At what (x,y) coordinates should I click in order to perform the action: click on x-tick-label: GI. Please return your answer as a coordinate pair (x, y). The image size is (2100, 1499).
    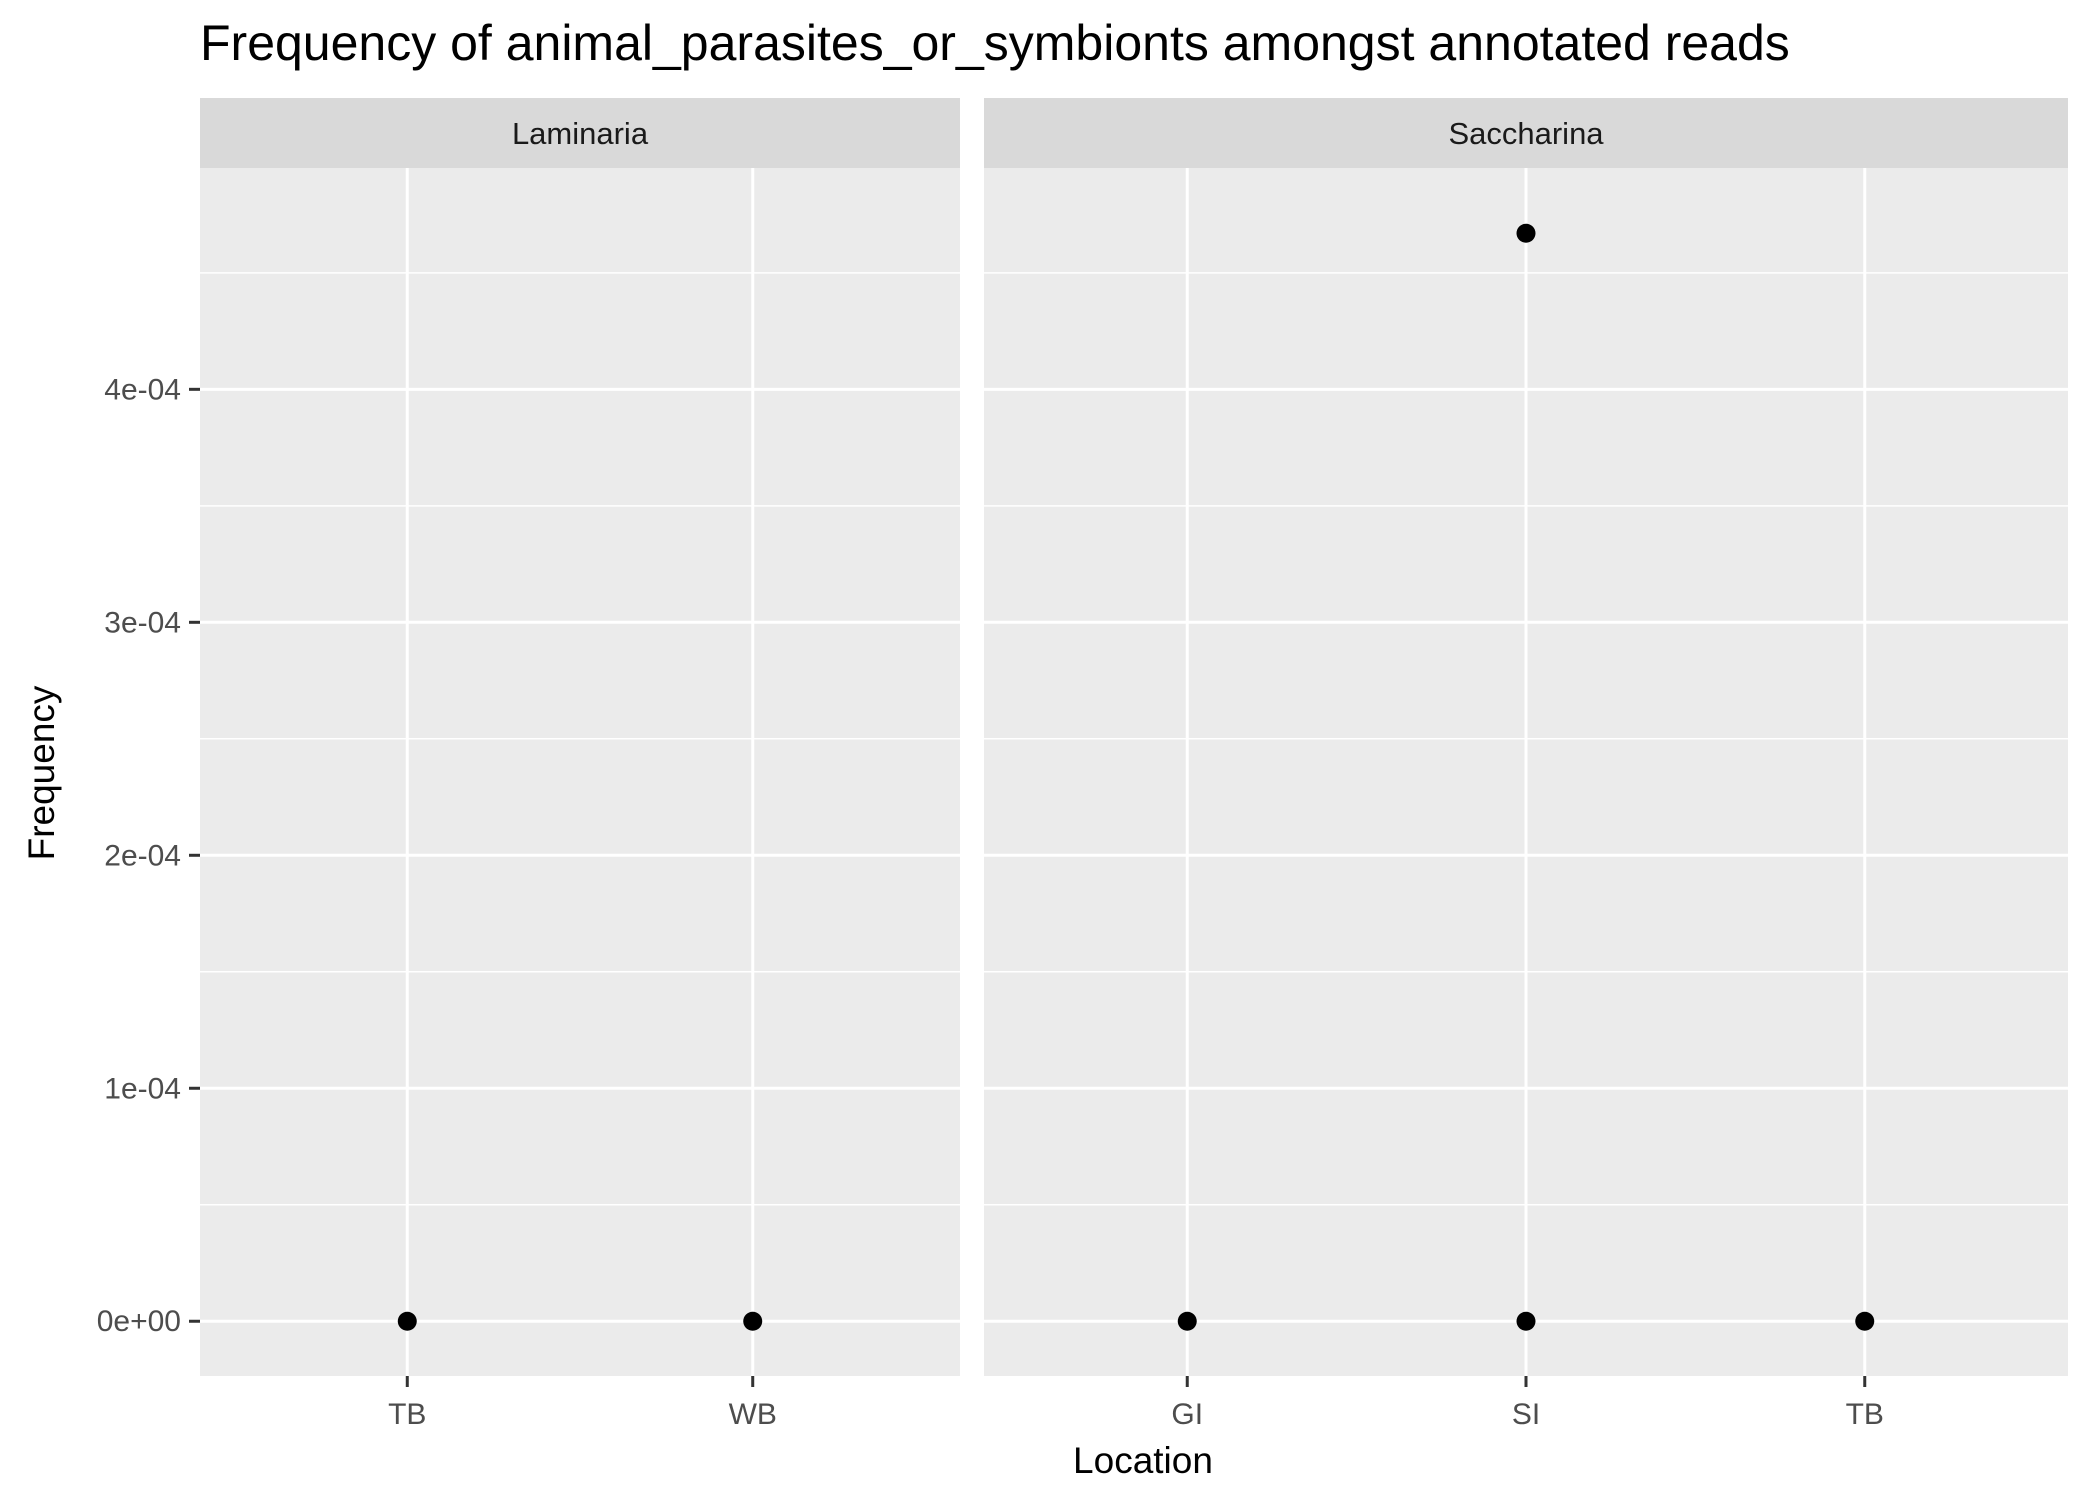
    Looking at the image, I should click on (1187, 1414).